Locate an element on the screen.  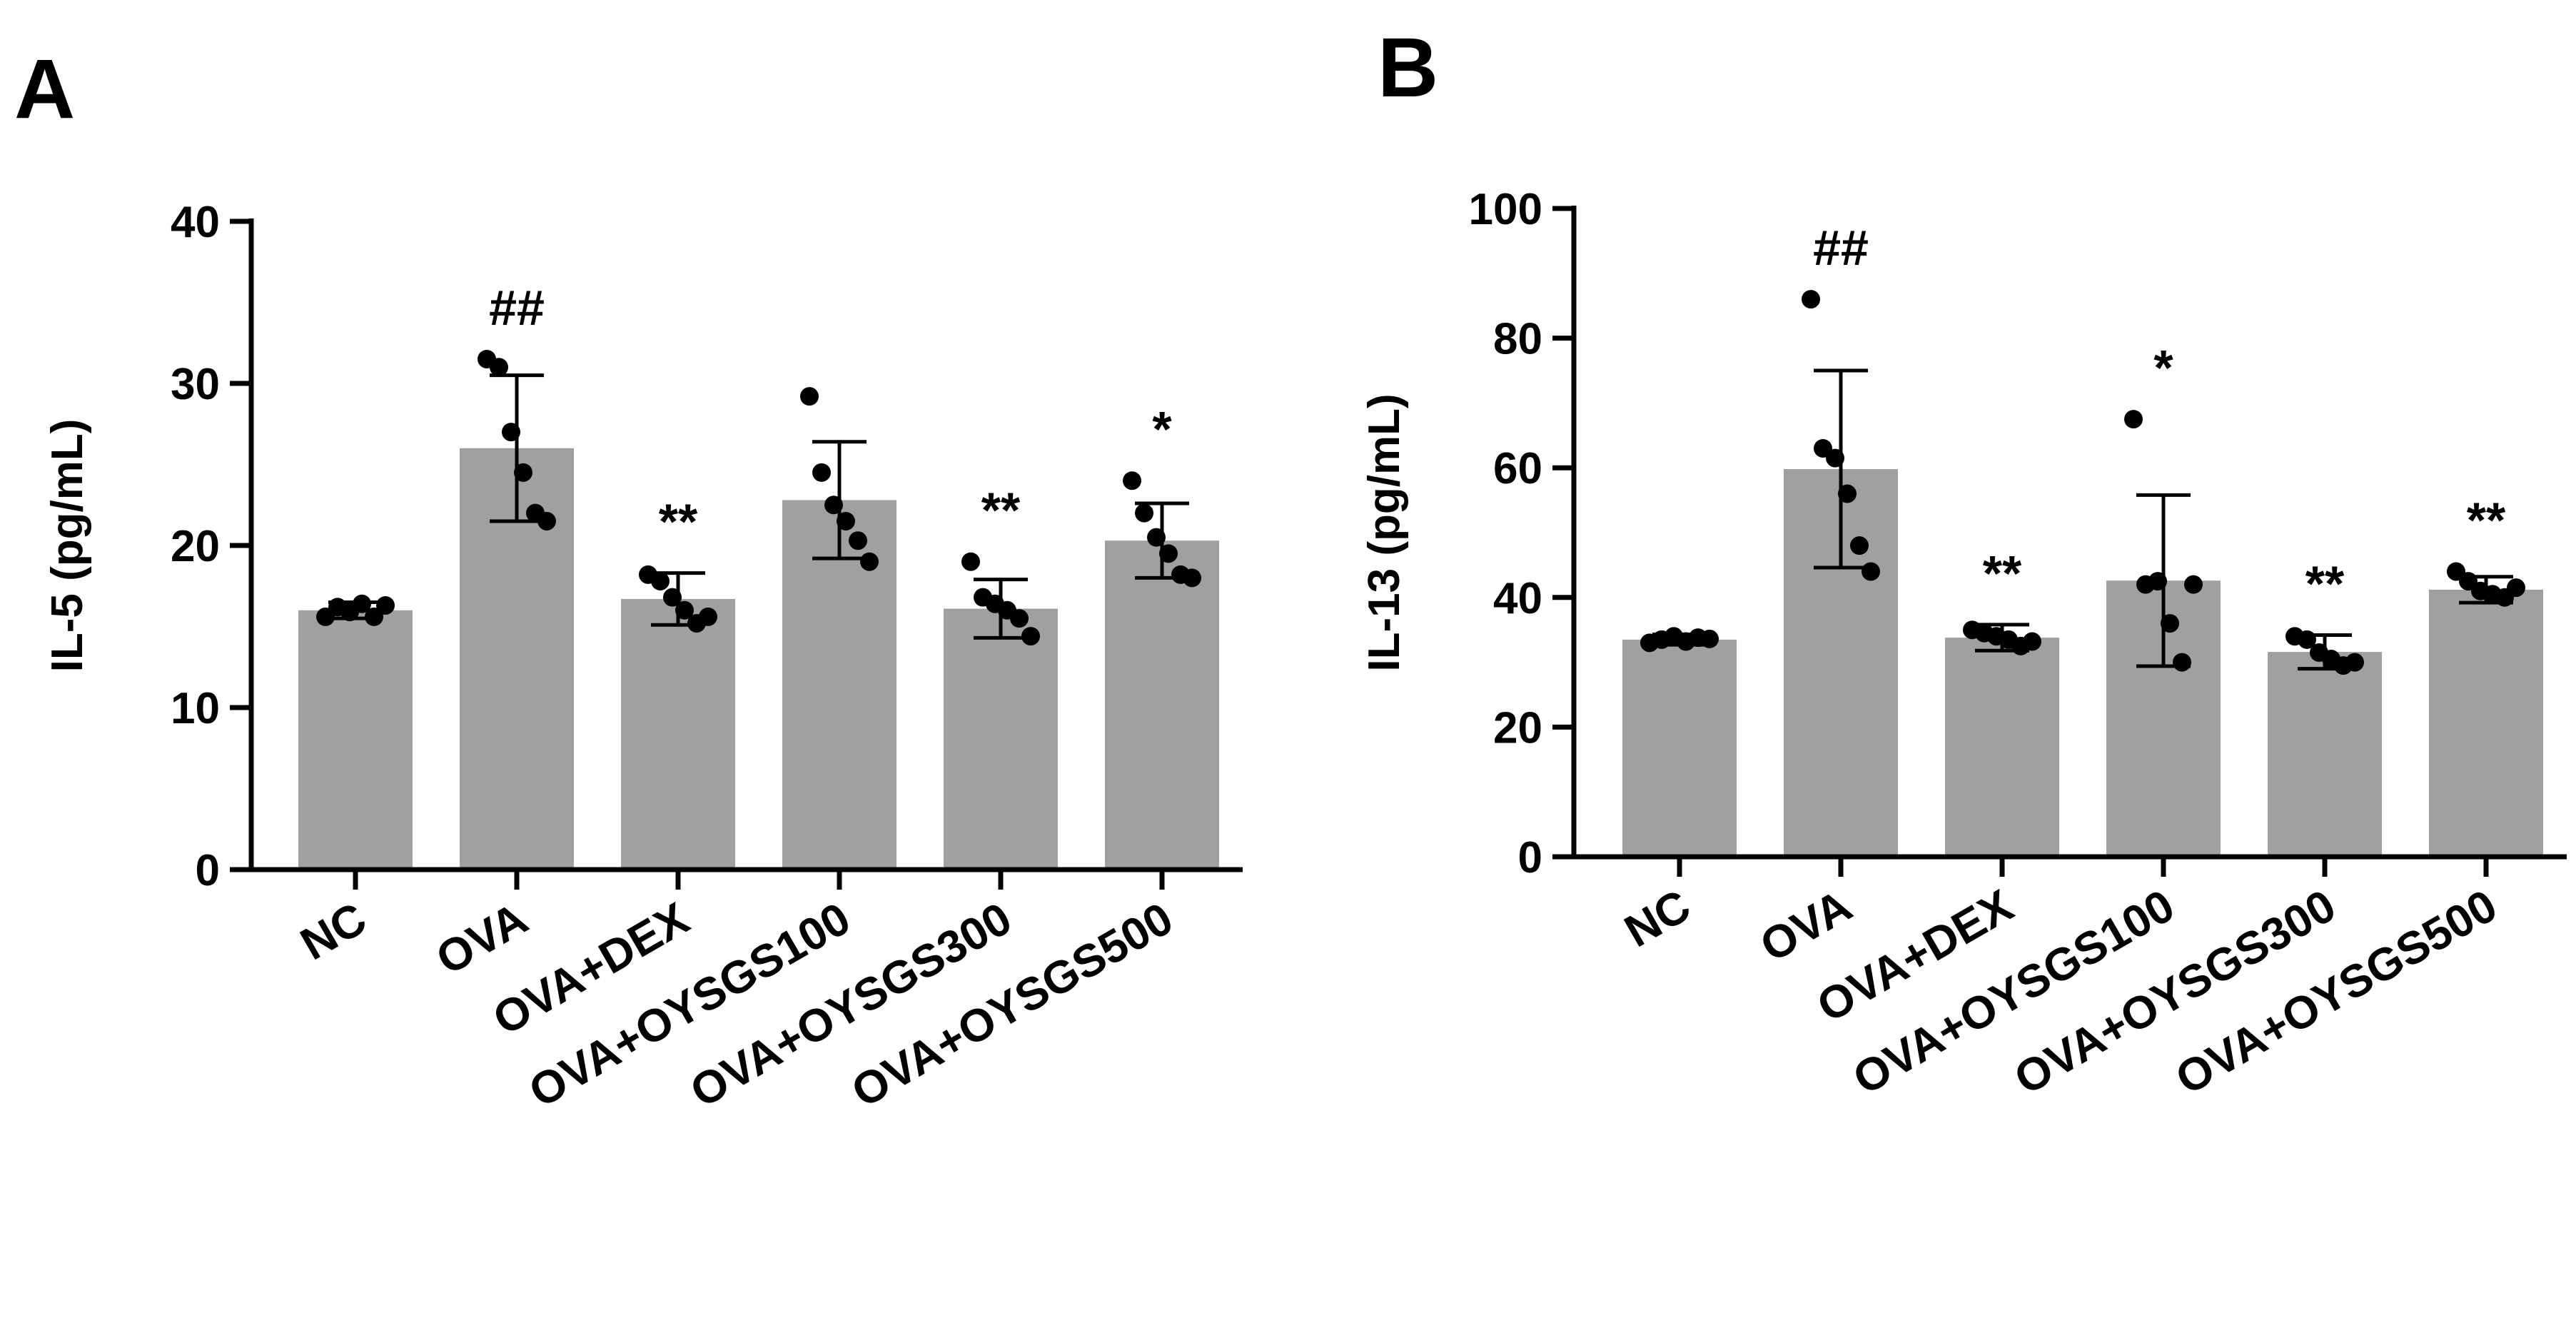
significance-marker-3: * is located at coordinates (2163, 368).